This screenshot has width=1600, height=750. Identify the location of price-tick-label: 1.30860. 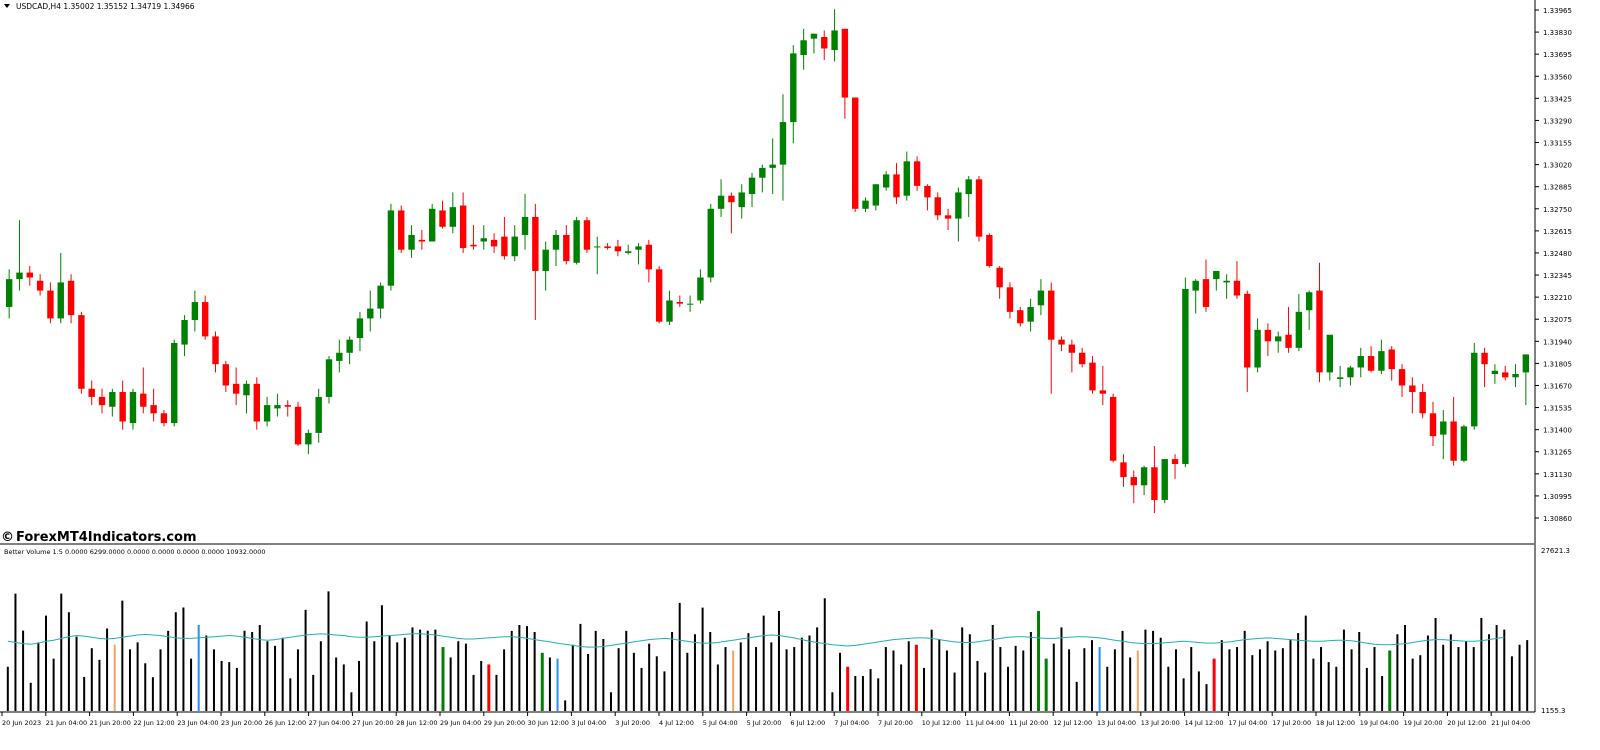
(1557, 519).